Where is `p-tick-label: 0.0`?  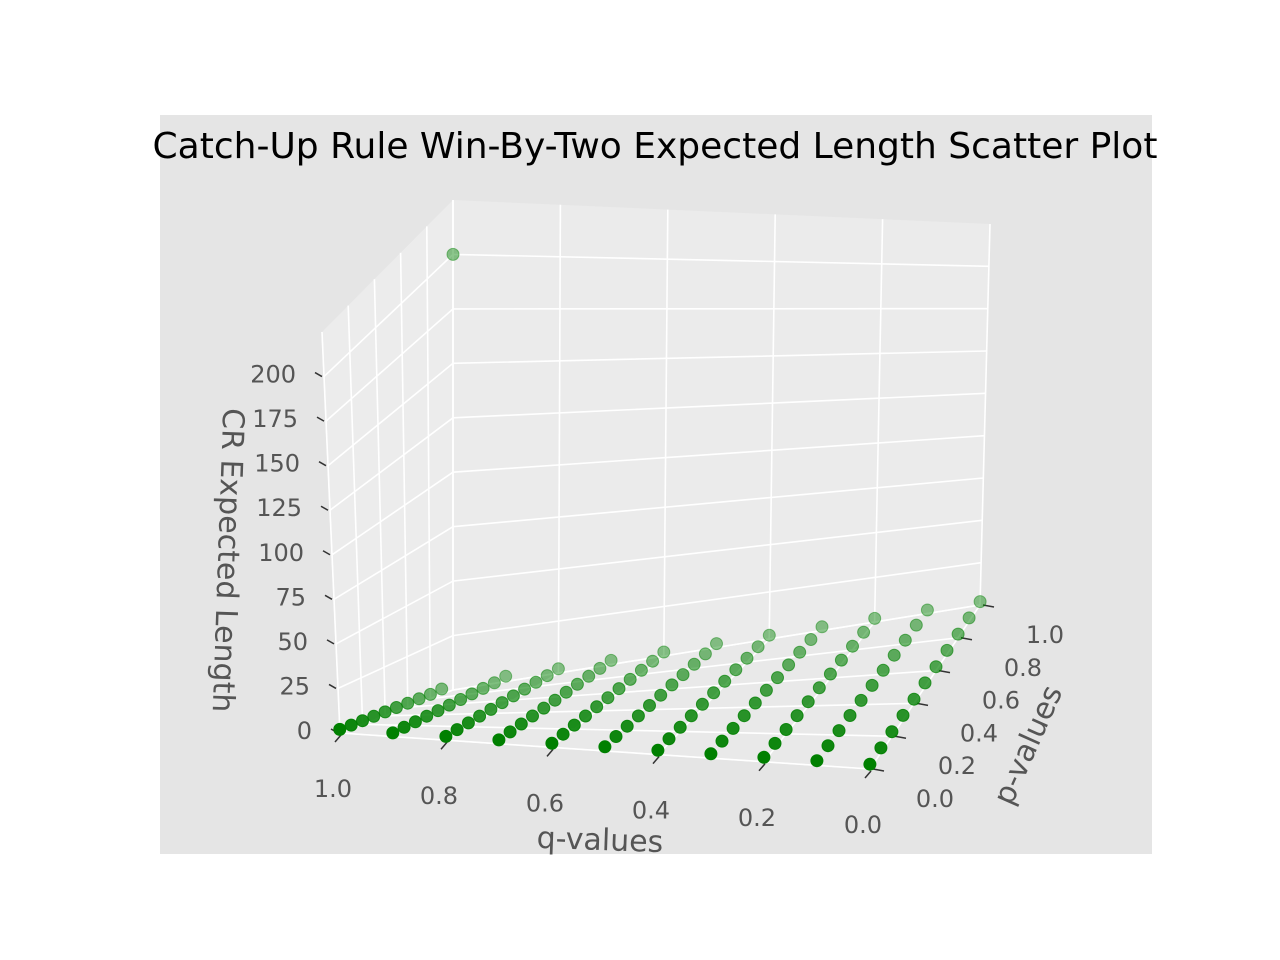 p-tick-label: 0.0 is located at coordinates (935, 799).